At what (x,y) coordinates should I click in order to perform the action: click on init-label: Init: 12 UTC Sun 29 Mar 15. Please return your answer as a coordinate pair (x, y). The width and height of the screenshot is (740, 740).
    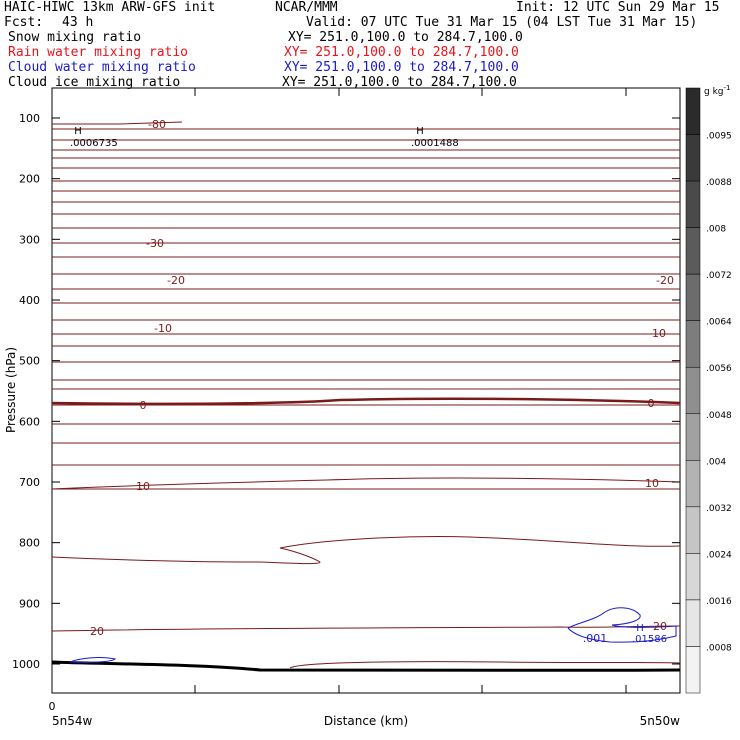
    Looking at the image, I should click on (618, 7).